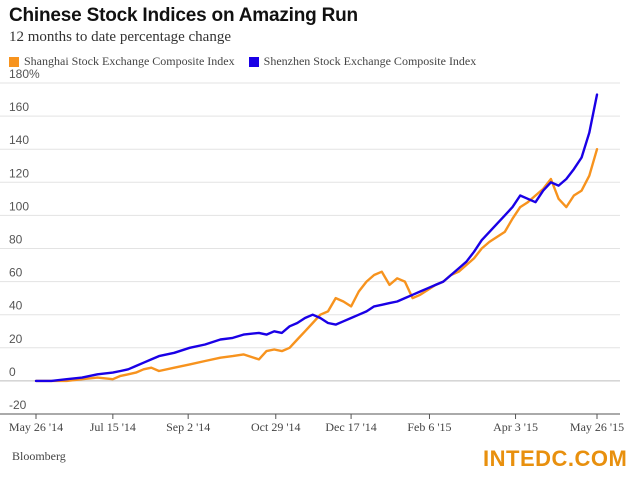 This screenshot has width=640, height=482. What do you see at coordinates (19, 107) in the screenshot?
I see `y-tick-label: 160` at bounding box center [19, 107].